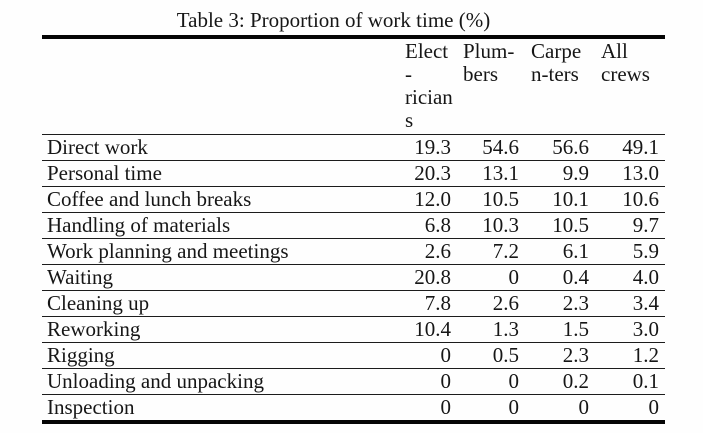 This screenshot has width=703, height=433. Describe the element at coordinates (625, 74) in the screenshot. I see `column-header-line: crews` at that location.